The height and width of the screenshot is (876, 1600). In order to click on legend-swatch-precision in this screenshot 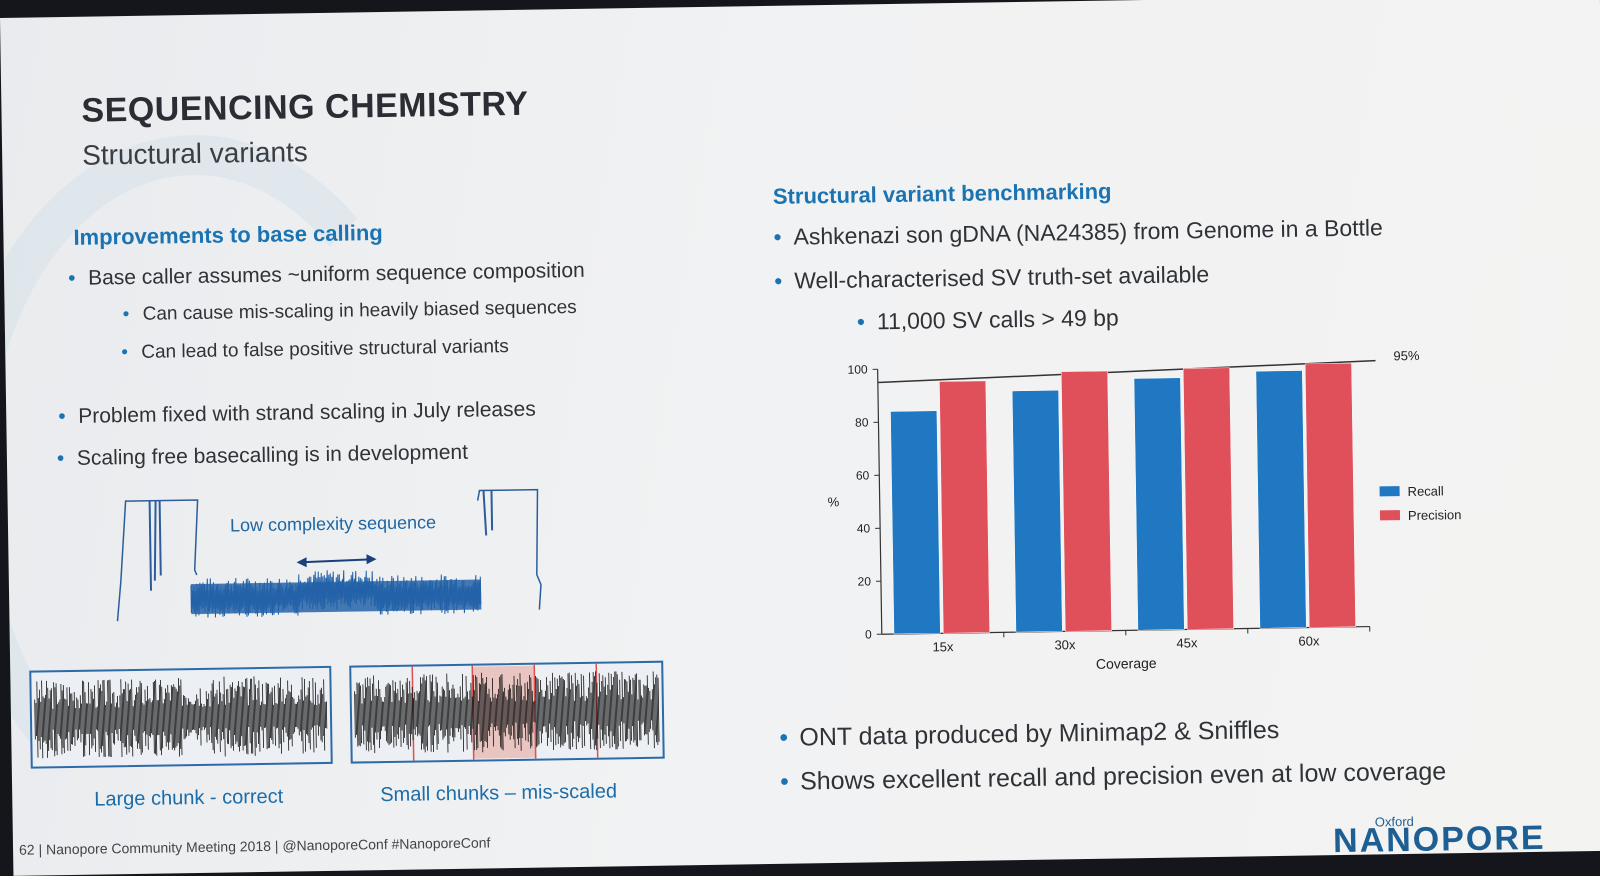, I will do `click(1390, 515)`.